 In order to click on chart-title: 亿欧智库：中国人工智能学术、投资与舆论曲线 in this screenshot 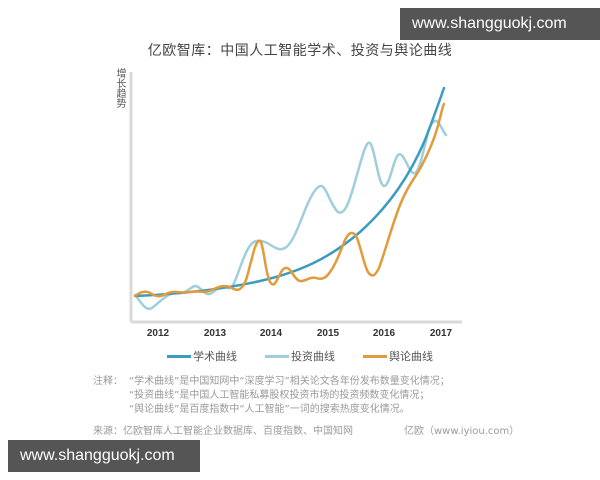, I will do `click(300, 51)`.